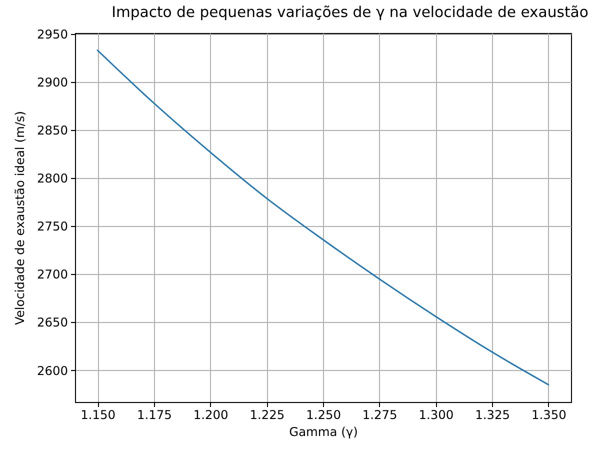 The height and width of the screenshot is (455, 599). Describe the element at coordinates (323, 432) in the screenshot. I see `x-axis-title: Gamma (γ)` at that location.